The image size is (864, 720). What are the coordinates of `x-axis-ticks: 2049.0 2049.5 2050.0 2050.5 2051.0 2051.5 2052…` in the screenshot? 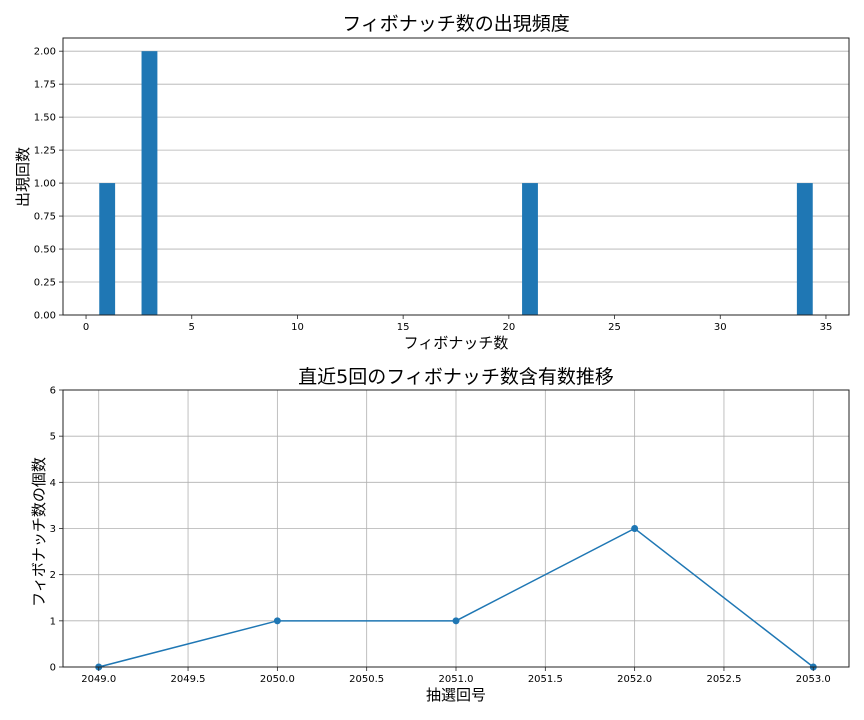 It's located at (456, 676).